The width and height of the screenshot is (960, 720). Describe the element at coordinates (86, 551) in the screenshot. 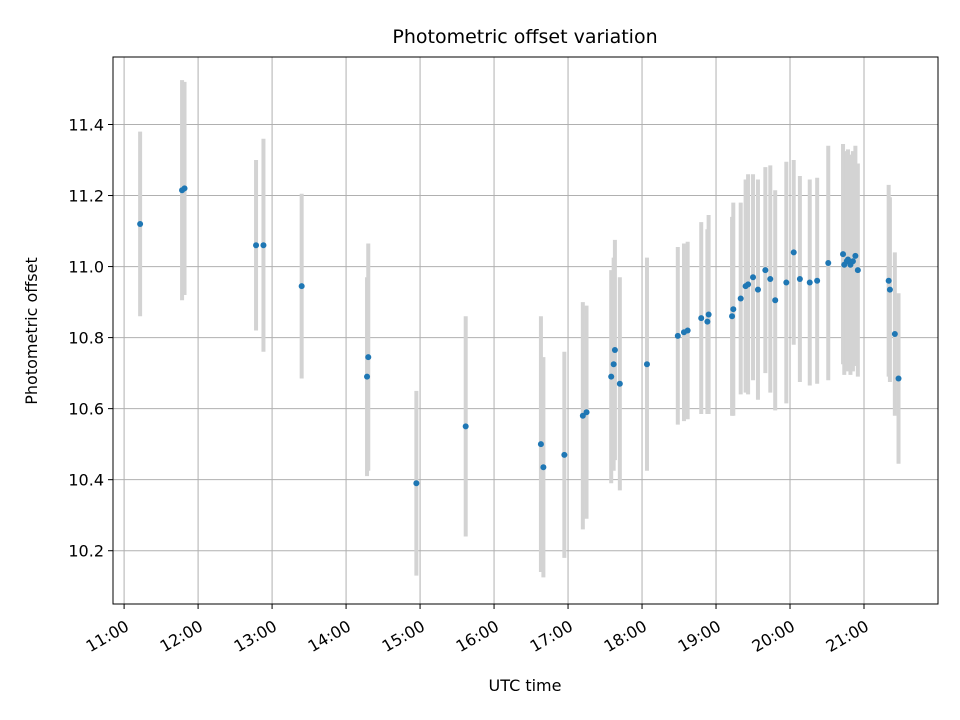

I see `y-tick-label: 10.2` at that location.